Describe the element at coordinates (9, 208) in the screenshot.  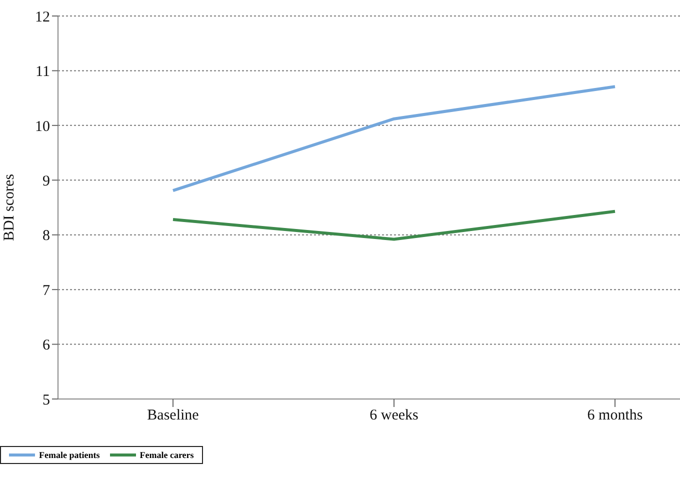
I see `y-axis-title: BDI scores` at that location.